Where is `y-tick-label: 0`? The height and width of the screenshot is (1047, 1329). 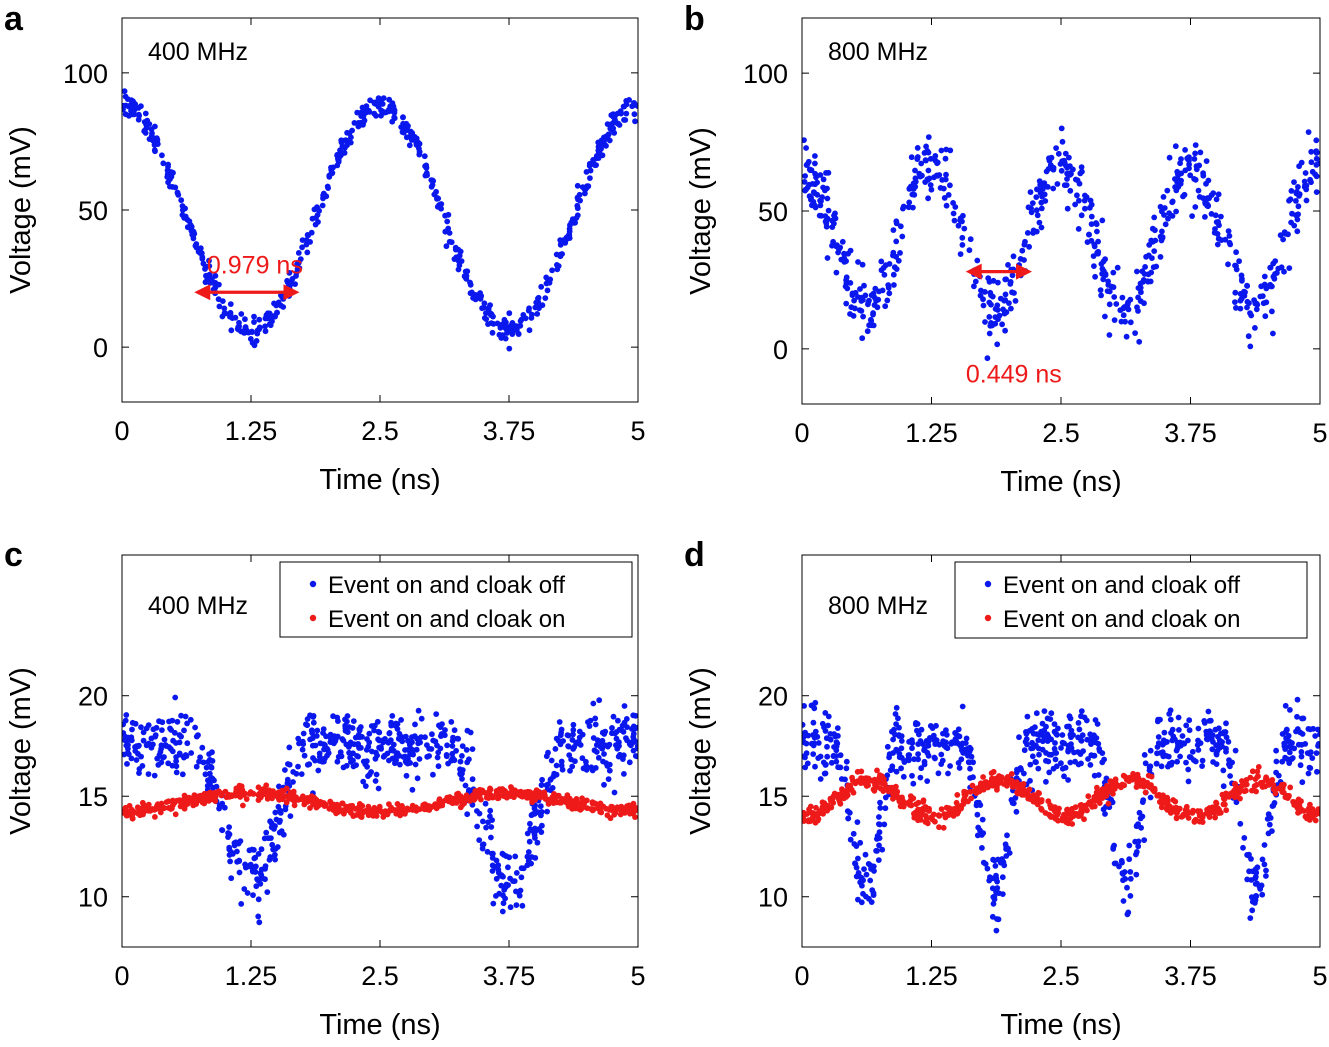
y-tick-label: 0 is located at coordinates (100, 348).